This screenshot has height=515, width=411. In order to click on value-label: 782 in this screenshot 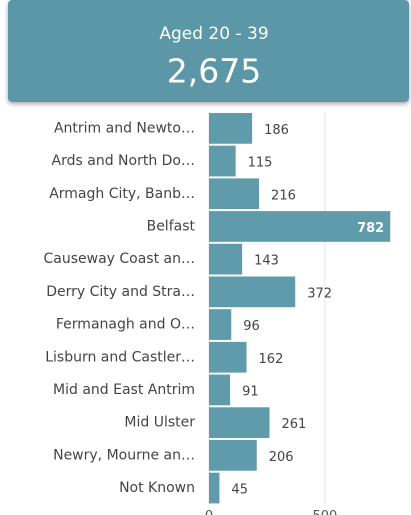, I will do `click(370, 228)`.